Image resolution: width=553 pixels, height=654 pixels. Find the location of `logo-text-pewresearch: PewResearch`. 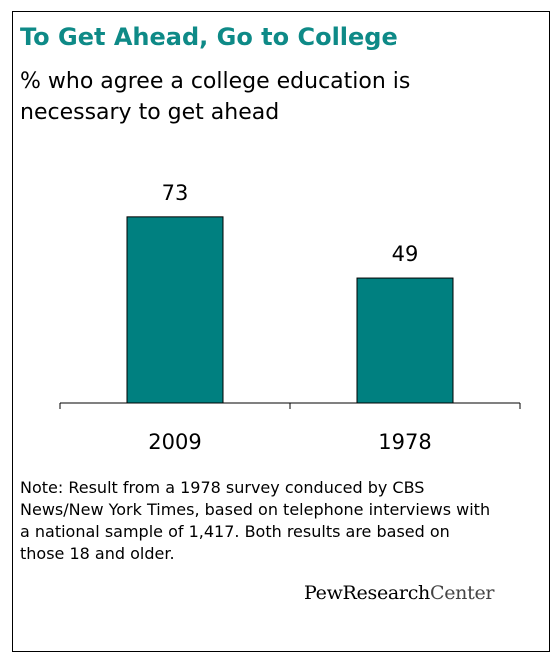

logo-text-pewresearch: PewResearch is located at coordinates (367, 593).